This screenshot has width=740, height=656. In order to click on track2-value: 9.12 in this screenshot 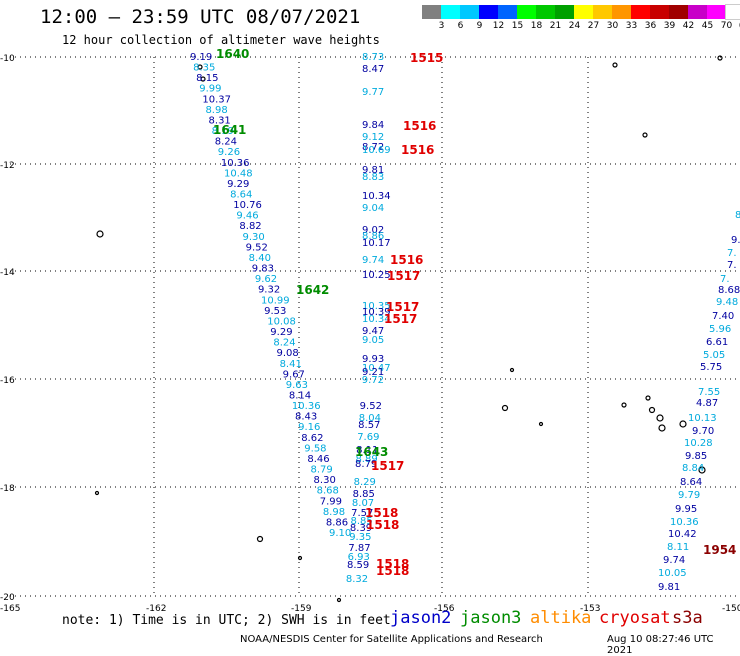, I will do `click(373, 137)`.